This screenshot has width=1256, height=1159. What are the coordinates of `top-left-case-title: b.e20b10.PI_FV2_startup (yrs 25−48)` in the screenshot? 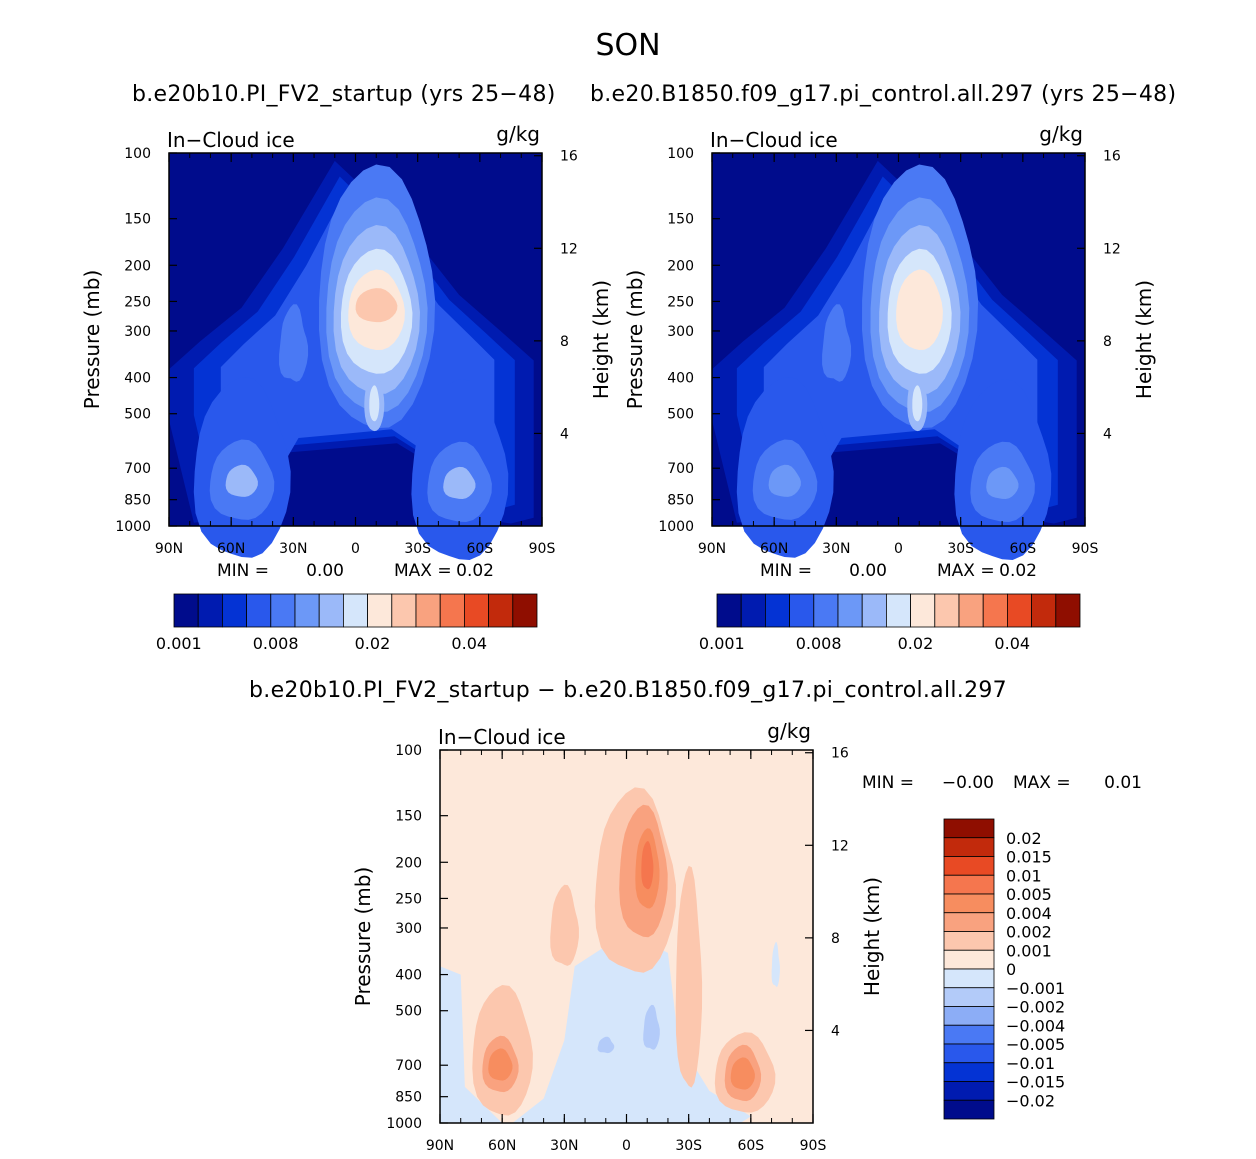 It's located at (344, 94).